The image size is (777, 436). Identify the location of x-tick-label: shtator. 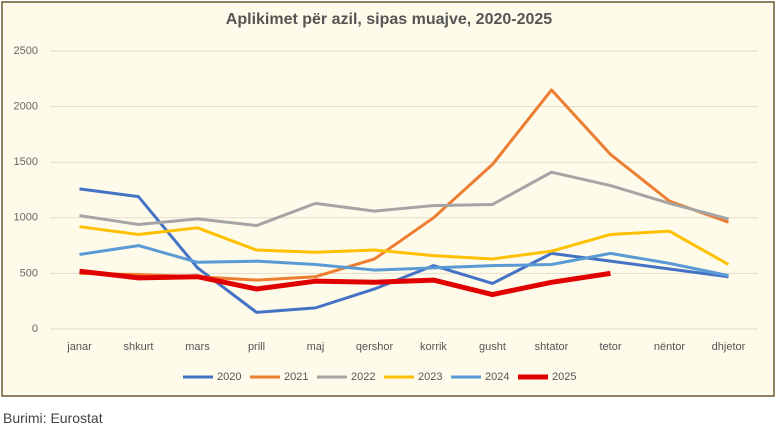
(552, 347).